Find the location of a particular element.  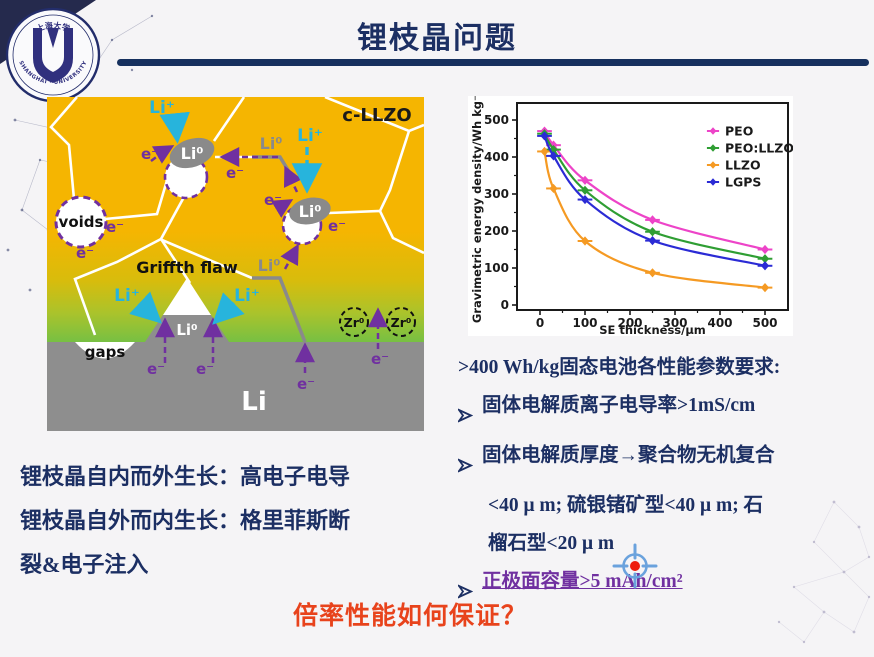

page-title: 锂枝晶问题 is located at coordinates (437, 38).